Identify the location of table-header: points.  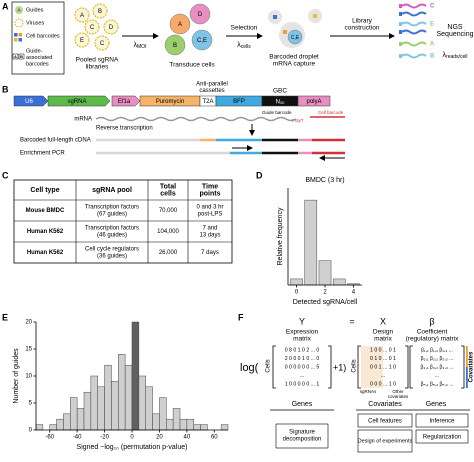
(210, 193).